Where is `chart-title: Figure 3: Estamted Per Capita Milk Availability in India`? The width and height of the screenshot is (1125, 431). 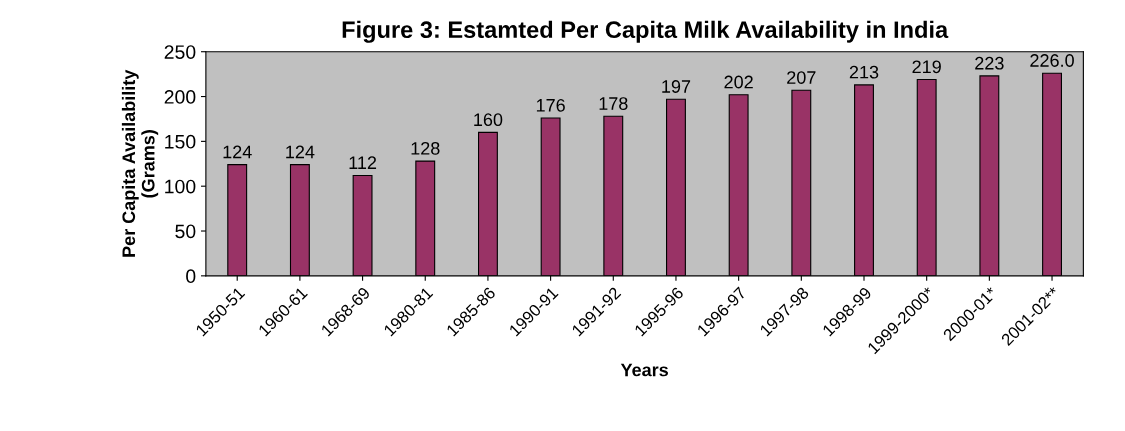 chart-title: Figure 3: Estamted Per Capita Milk Availability in India is located at coordinates (645, 31).